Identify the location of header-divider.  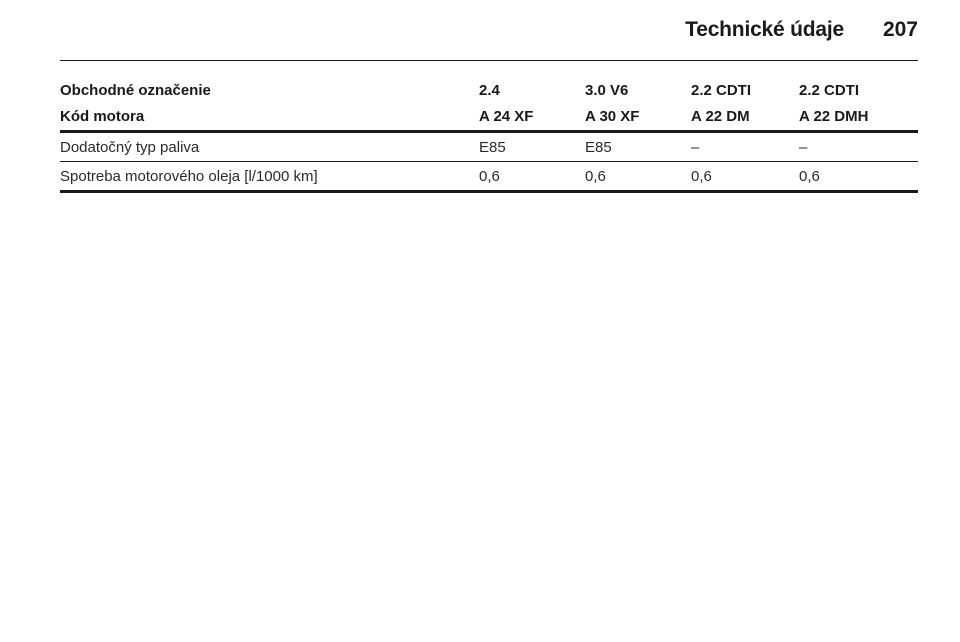
(489, 60).